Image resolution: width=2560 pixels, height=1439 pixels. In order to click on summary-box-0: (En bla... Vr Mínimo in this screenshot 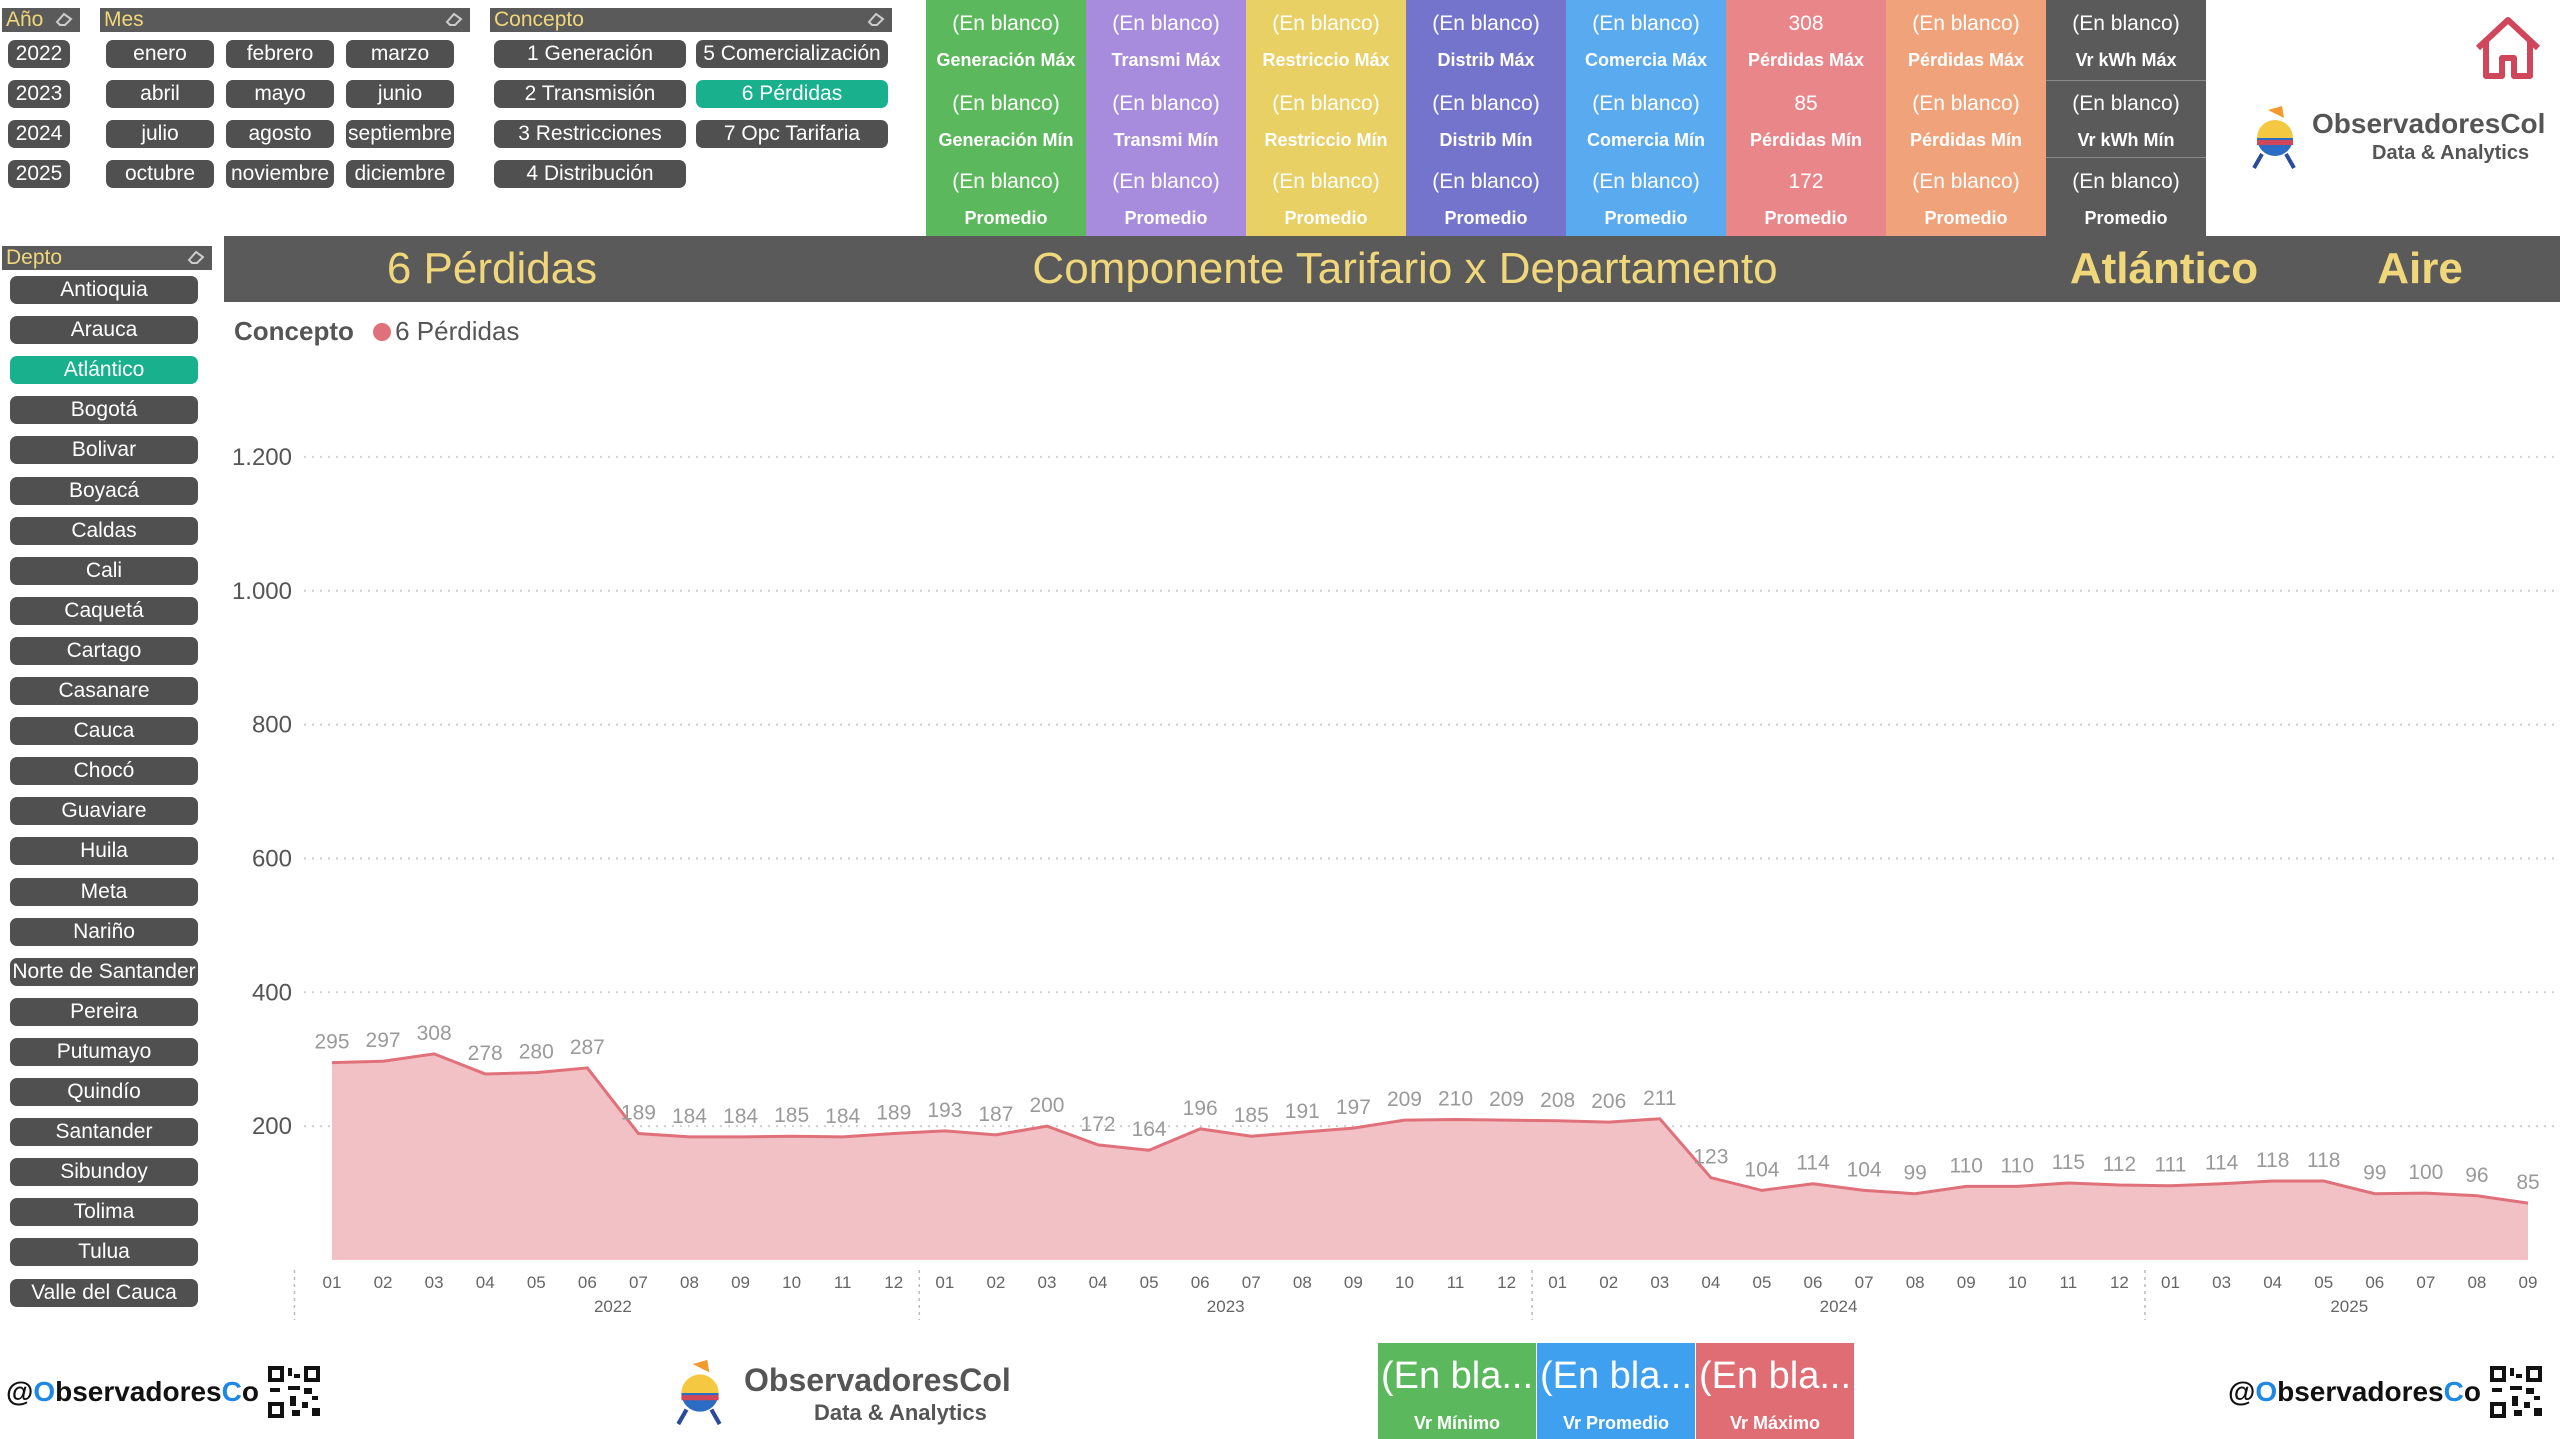, I will do `click(1457, 1391)`.